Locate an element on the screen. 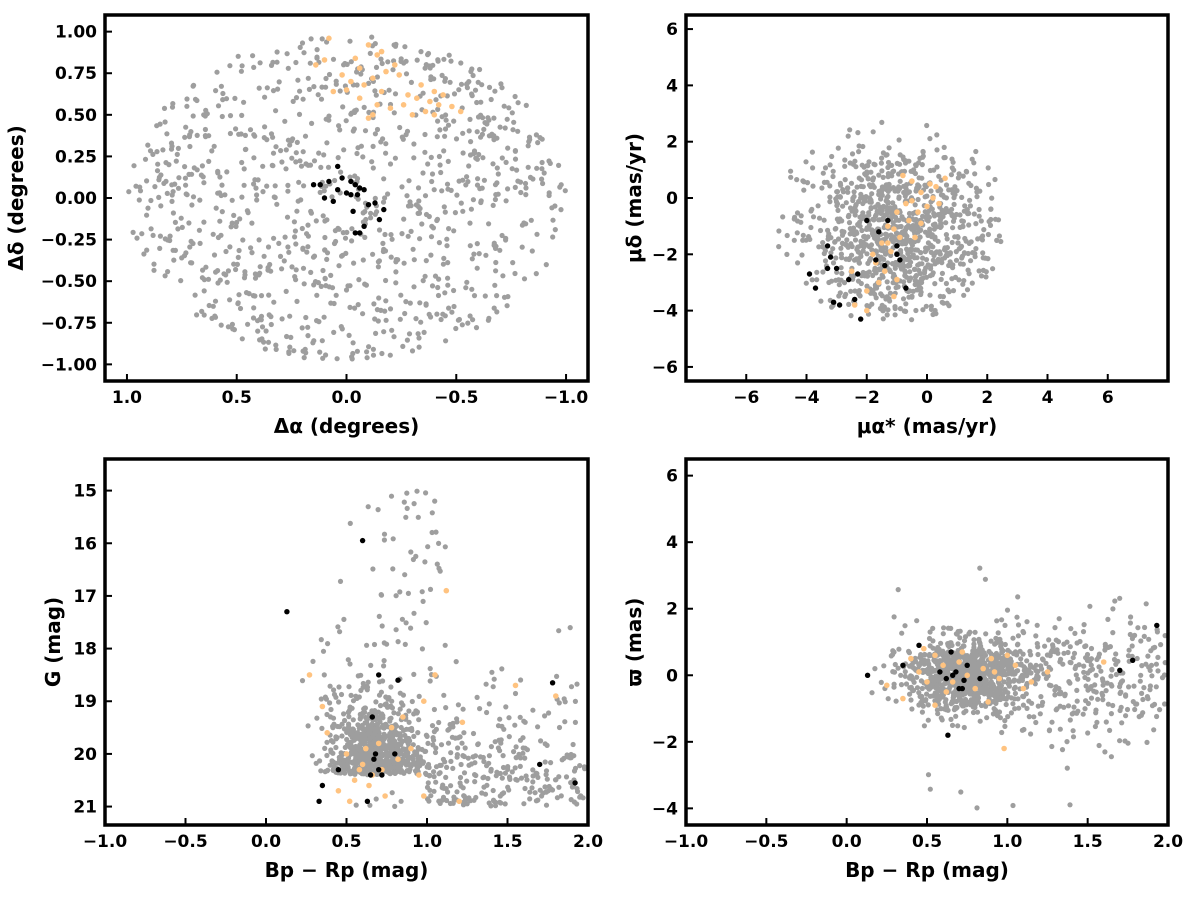  x-tick-label: 1.0 is located at coordinates (427, 842).